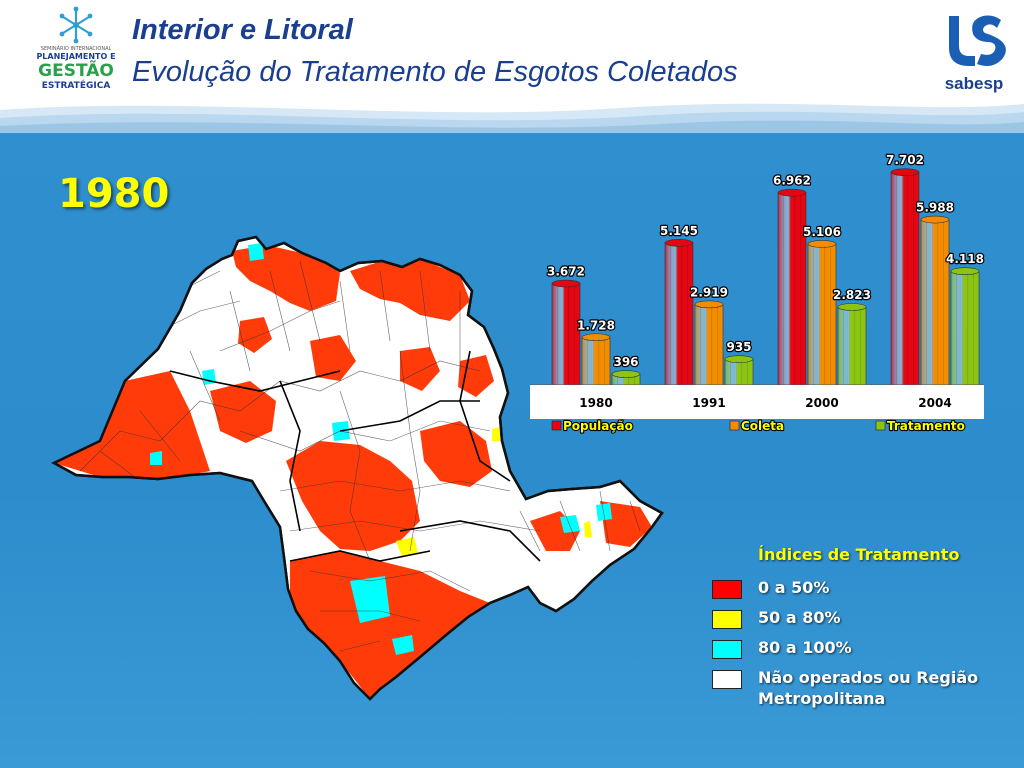  I want to click on year-label: 1980, so click(114, 194).